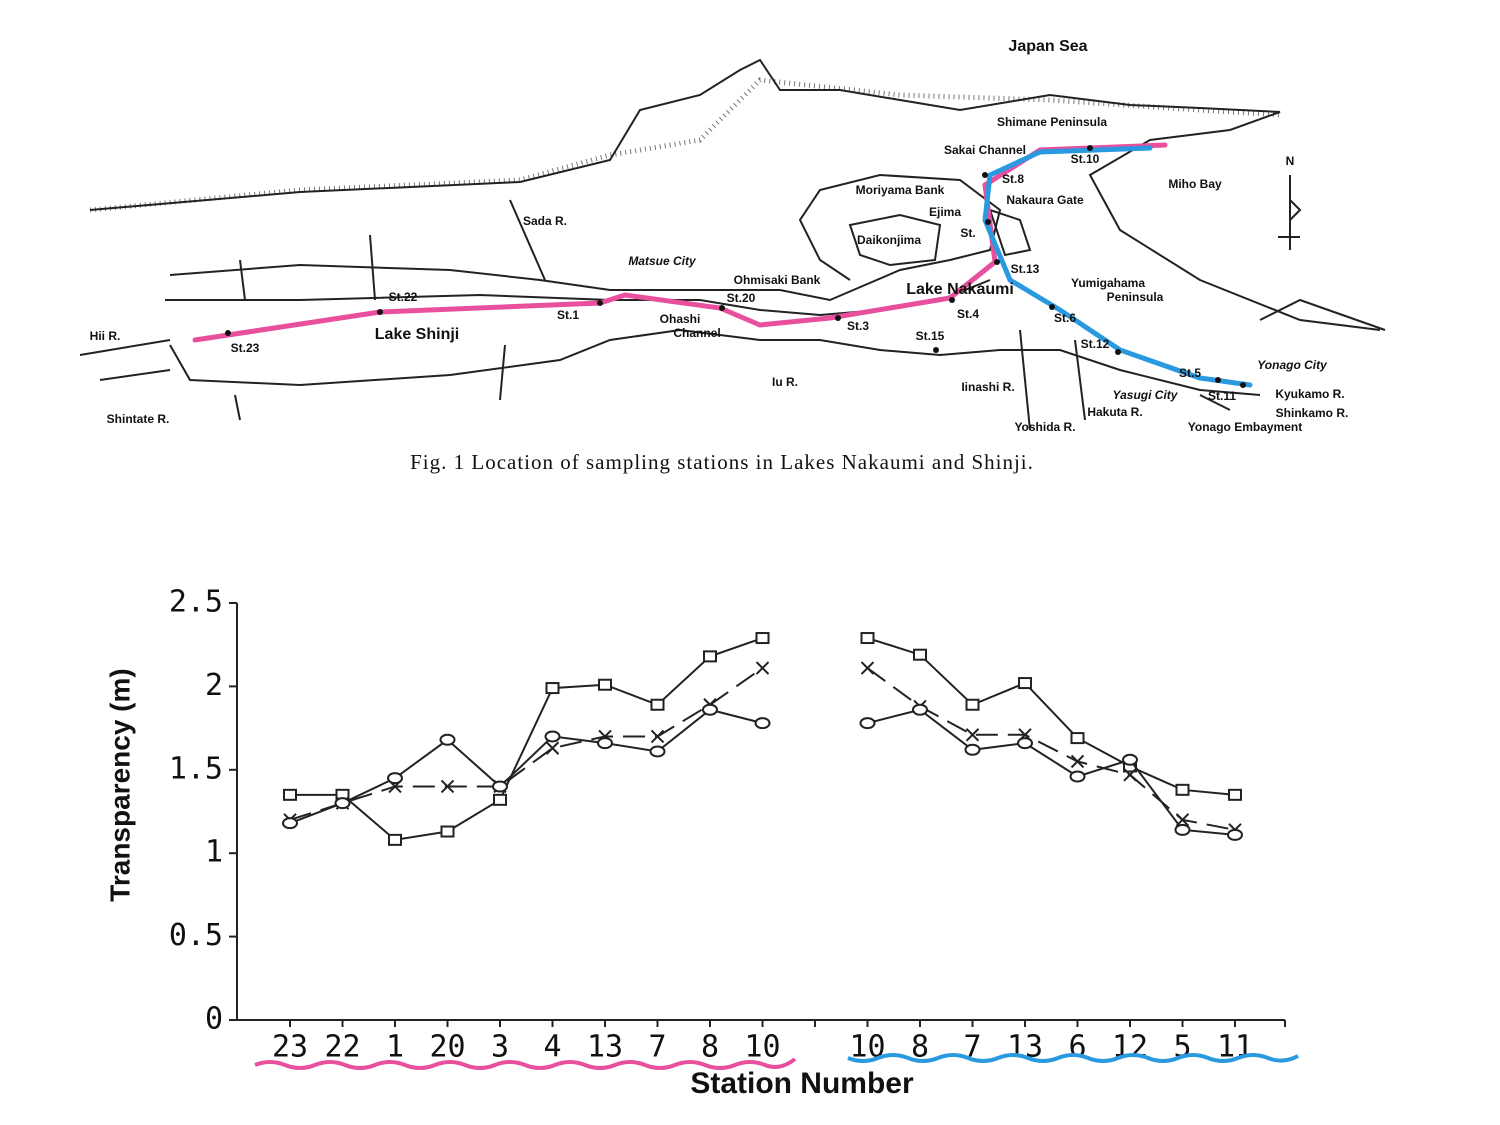  Describe the element at coordinates (447, 1047) in the screenshot. I see `x-tick-label: 20` at that location.